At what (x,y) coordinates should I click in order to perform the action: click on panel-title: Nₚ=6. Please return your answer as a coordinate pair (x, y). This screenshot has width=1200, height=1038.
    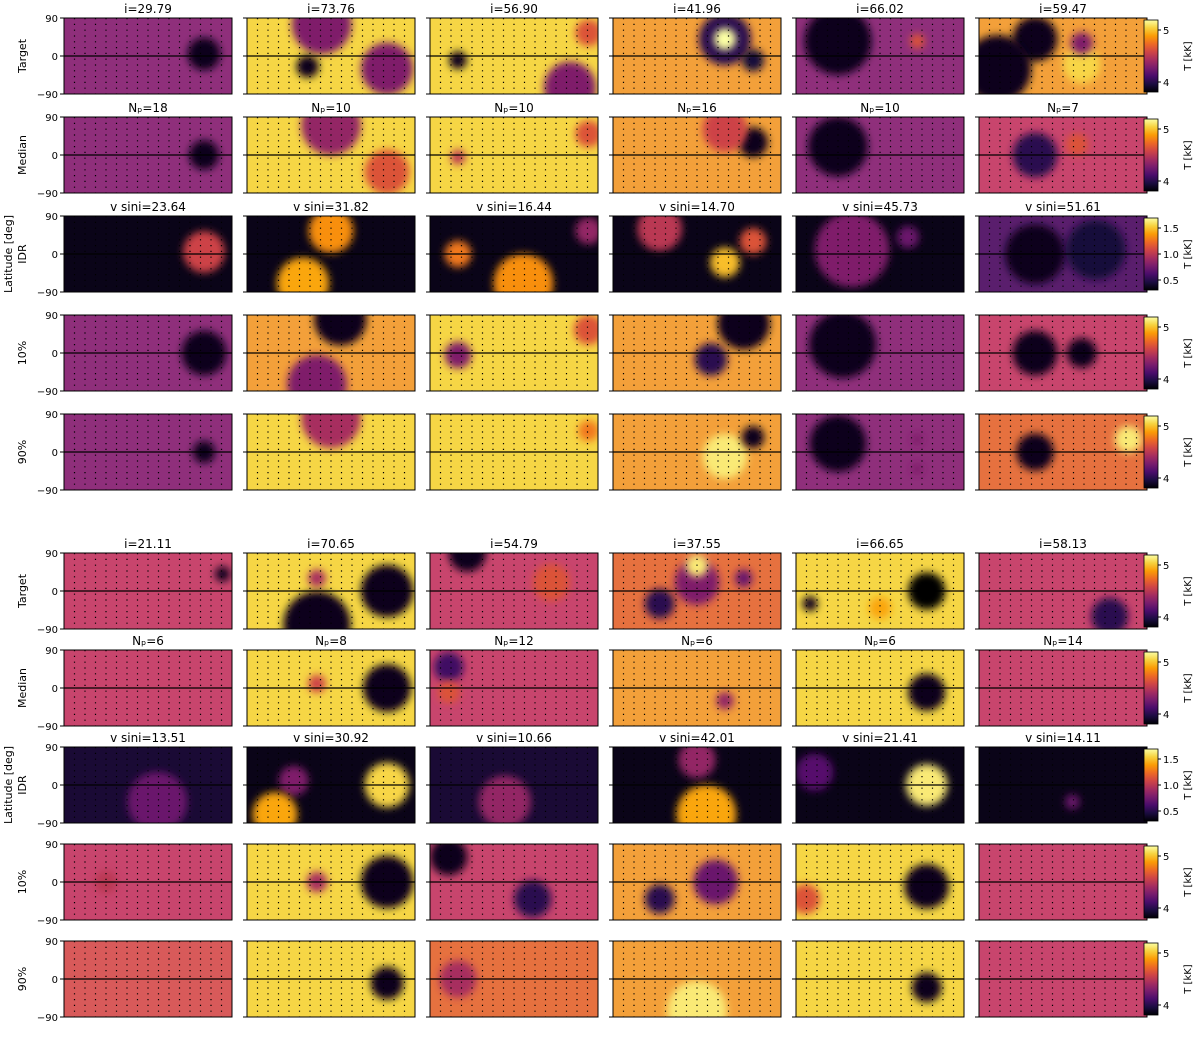
    Looking at the image, I should click on (148, 641).